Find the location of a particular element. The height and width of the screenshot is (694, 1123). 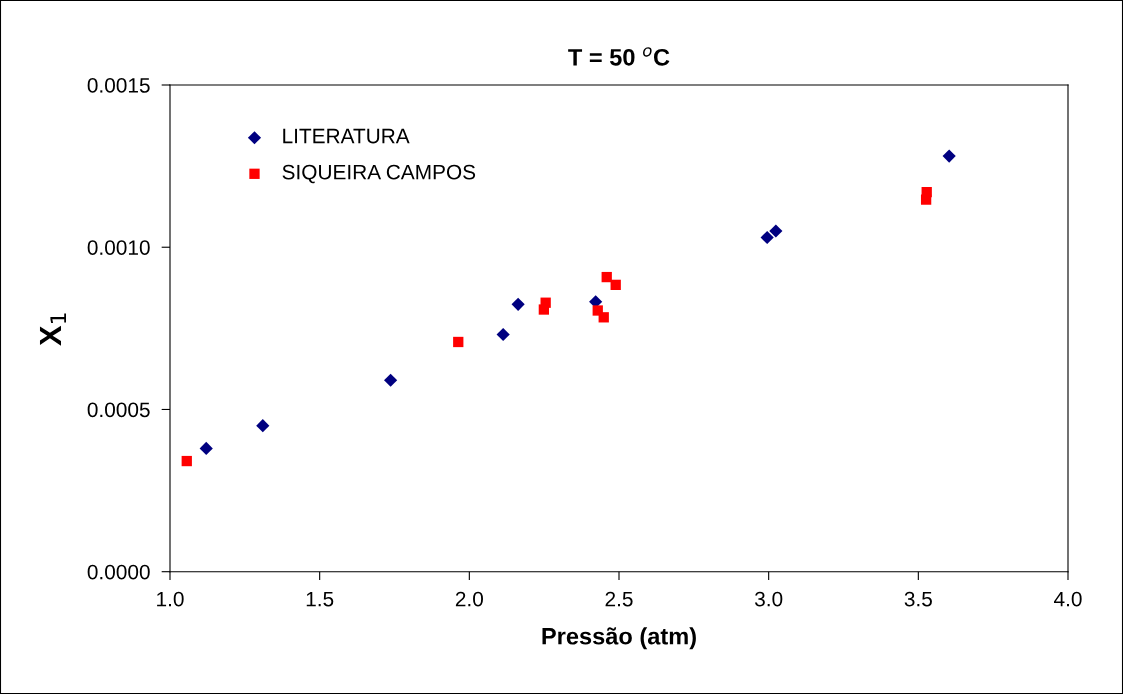

y-tick-label: 0.0015 is located at coordinates (118, 85).